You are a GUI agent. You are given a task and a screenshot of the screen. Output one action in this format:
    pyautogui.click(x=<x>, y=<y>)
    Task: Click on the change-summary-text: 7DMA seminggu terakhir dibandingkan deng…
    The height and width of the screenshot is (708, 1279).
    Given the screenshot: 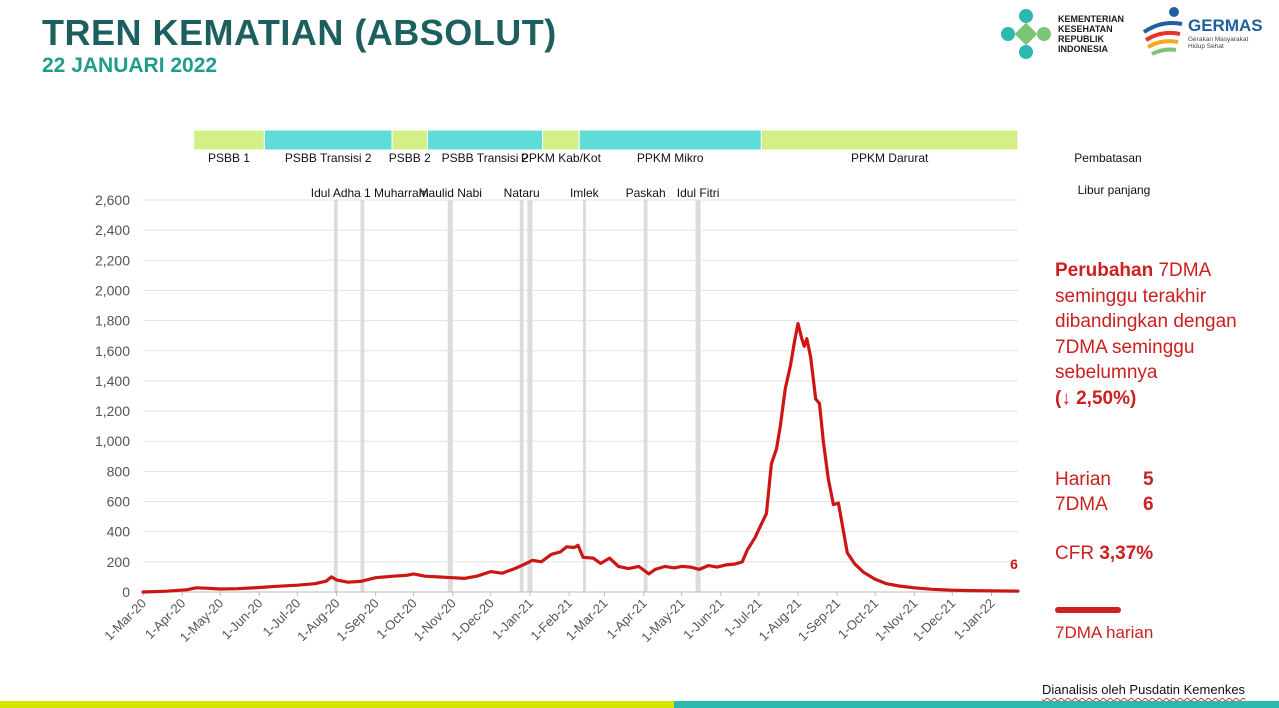 What is the action you would take?
    pyautogui.click(x=1146, y=321)
    